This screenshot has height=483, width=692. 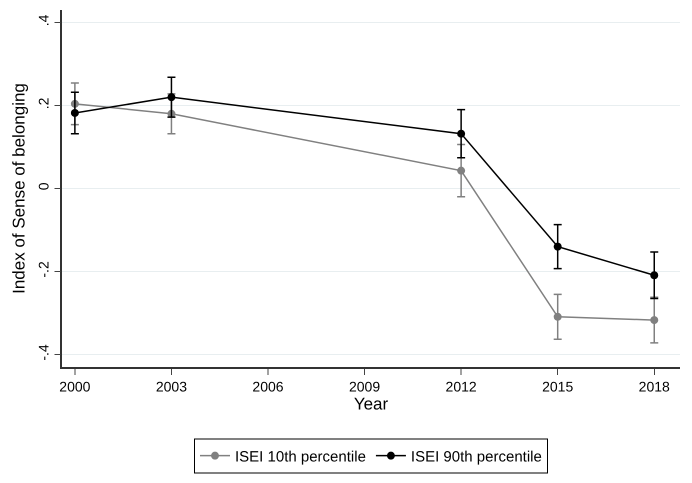 I want to click on y-tick-label: -.2, so click(x=44, y=269).